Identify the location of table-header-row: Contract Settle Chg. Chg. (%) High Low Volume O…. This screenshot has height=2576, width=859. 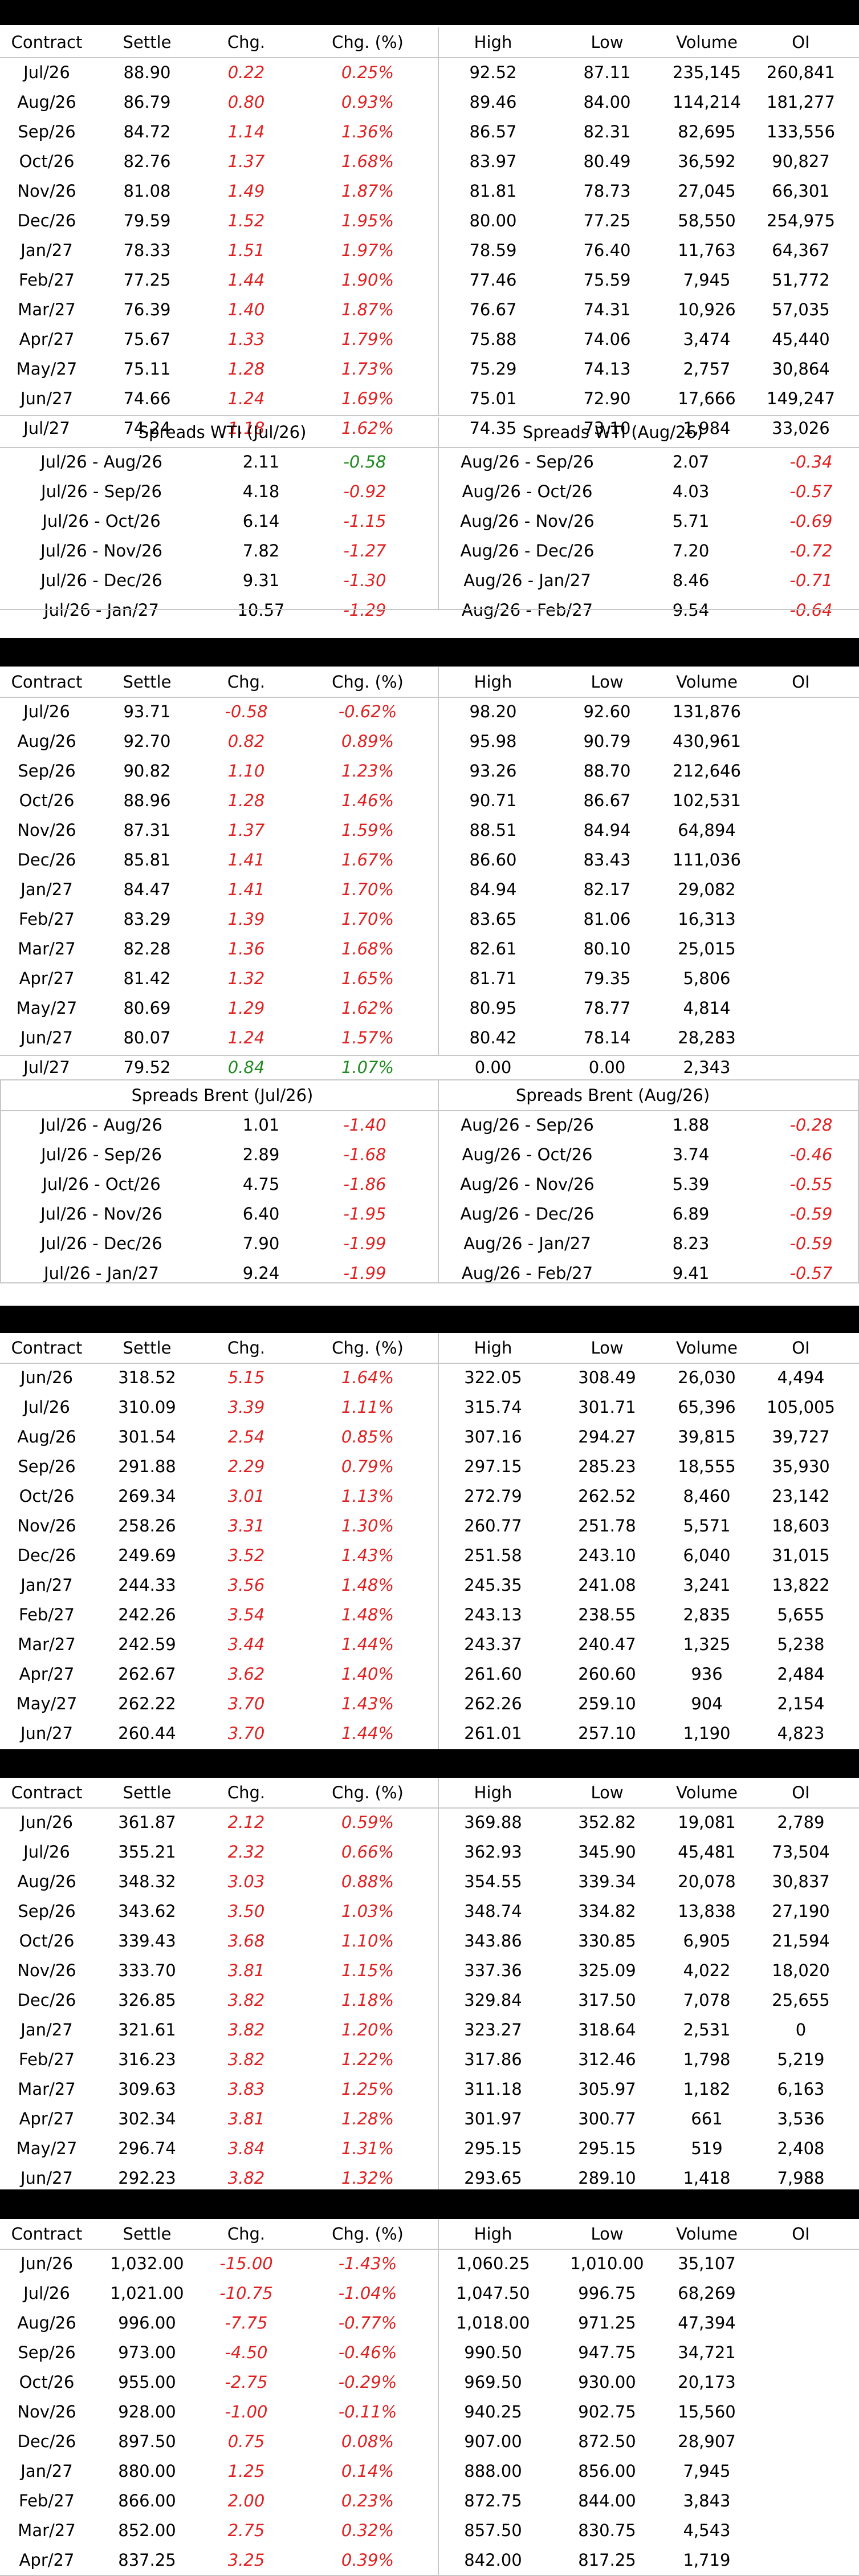
(429, 682).